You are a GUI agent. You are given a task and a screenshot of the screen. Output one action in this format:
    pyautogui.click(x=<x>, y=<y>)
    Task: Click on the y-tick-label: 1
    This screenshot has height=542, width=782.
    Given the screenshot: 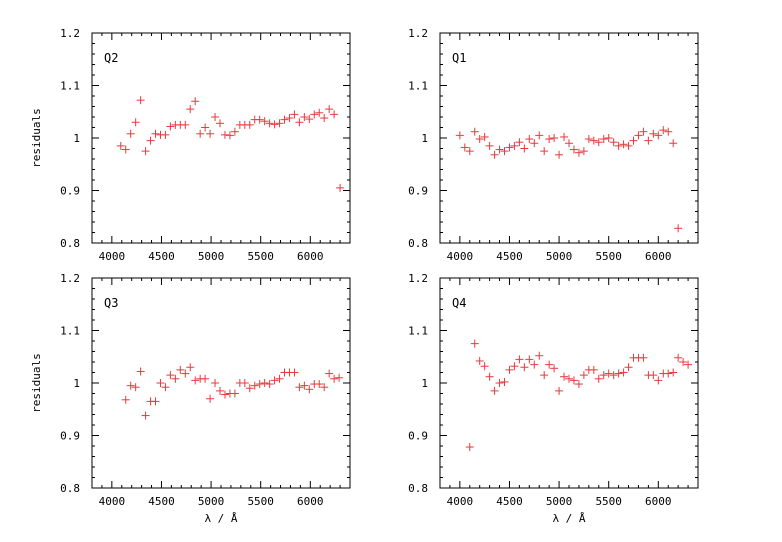 What is the action you would take?
    pyautogui.click(x=424, y=138)
    